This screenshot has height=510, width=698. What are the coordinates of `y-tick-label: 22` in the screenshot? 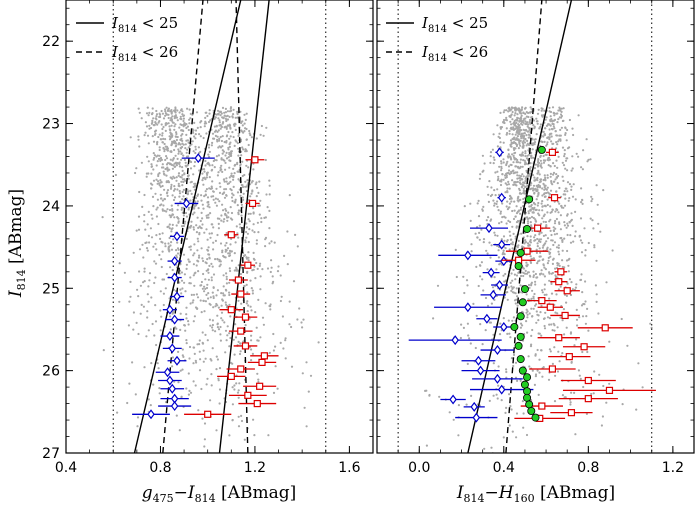 It's located at (51, 42).